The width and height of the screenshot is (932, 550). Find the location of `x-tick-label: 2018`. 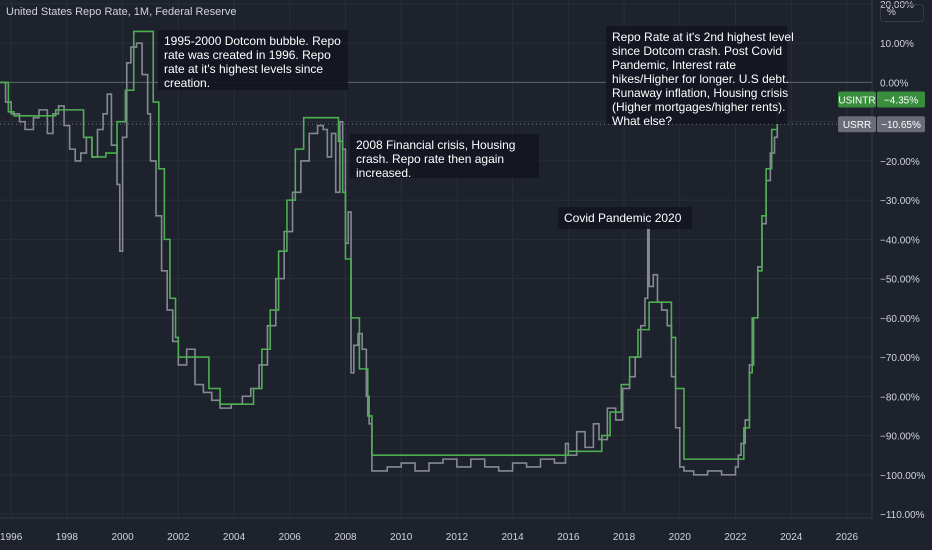

x-tick-label: 2018 is located at coordinates (624, 537).